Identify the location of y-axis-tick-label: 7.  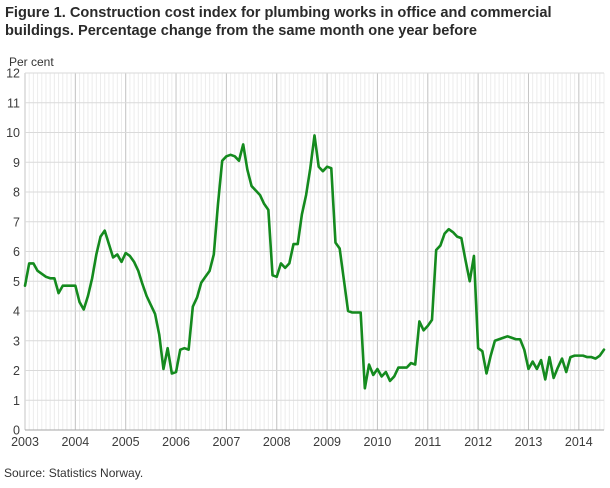
(16, 222).